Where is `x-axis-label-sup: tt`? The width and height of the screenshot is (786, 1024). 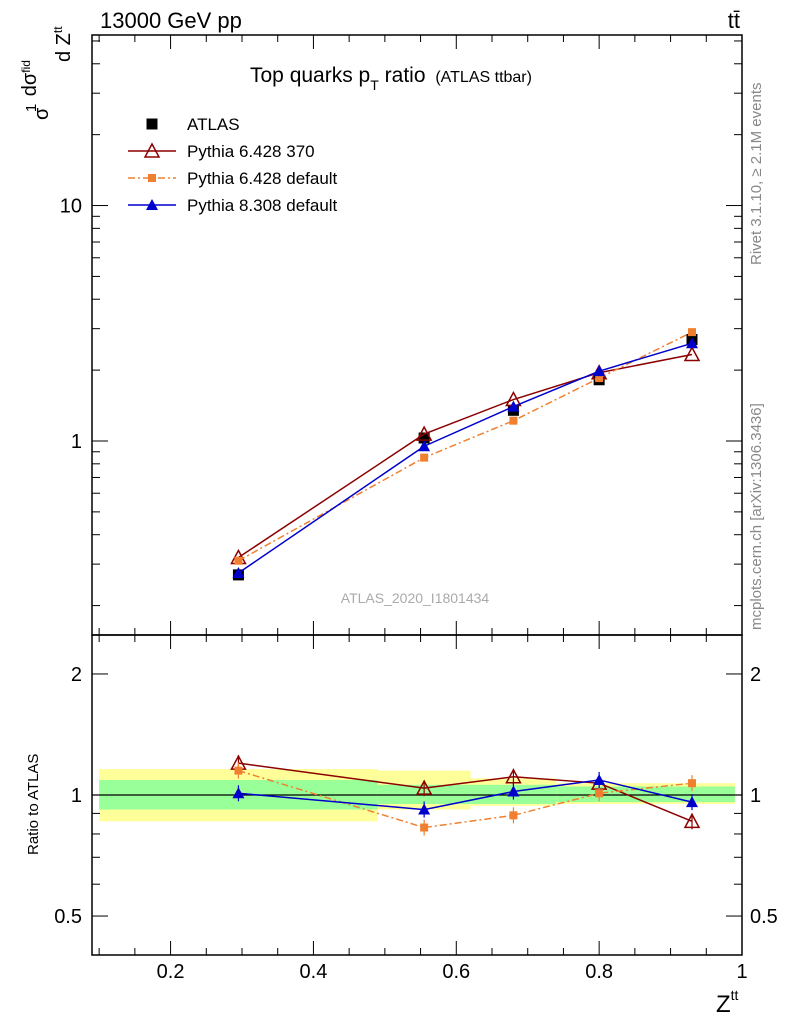 x-axis-label-sup: tt is located at coordinates (735, 995).